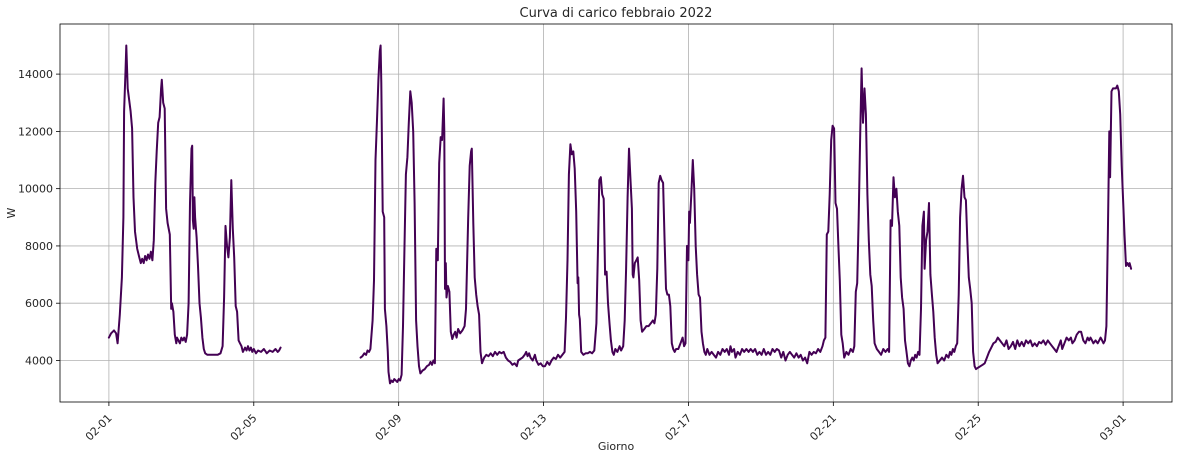  I want to click on chart-title: Curva di carico febbraio 2022, so click(616, 13).